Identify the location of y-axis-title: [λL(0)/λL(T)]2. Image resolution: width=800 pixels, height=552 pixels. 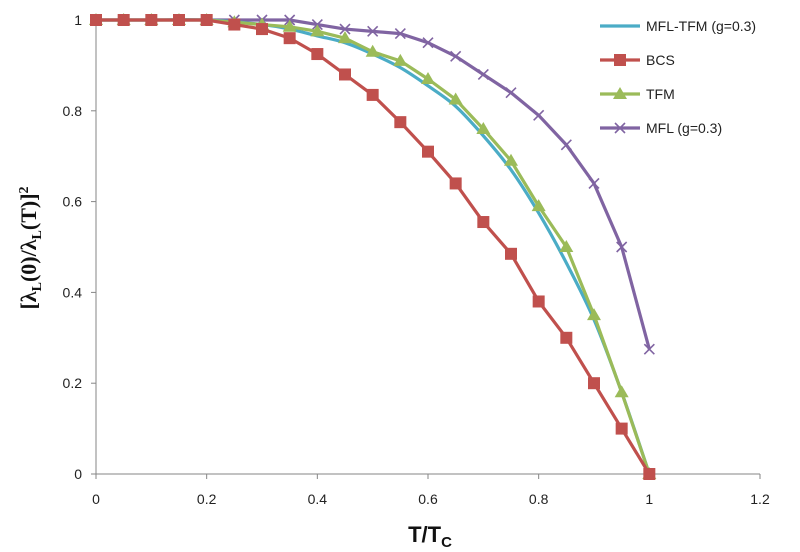
(30, 247).